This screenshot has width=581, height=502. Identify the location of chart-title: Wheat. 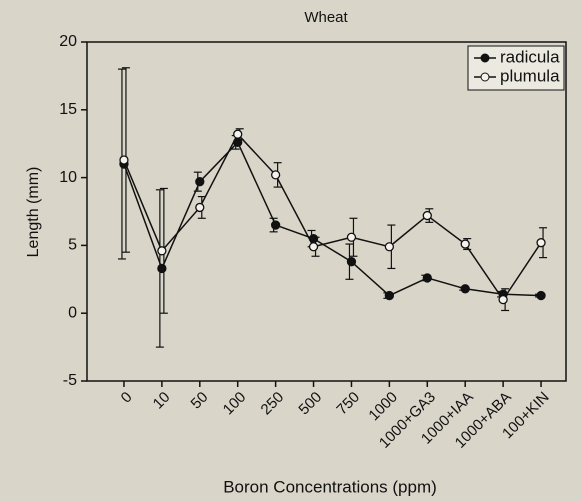
(326, 17).